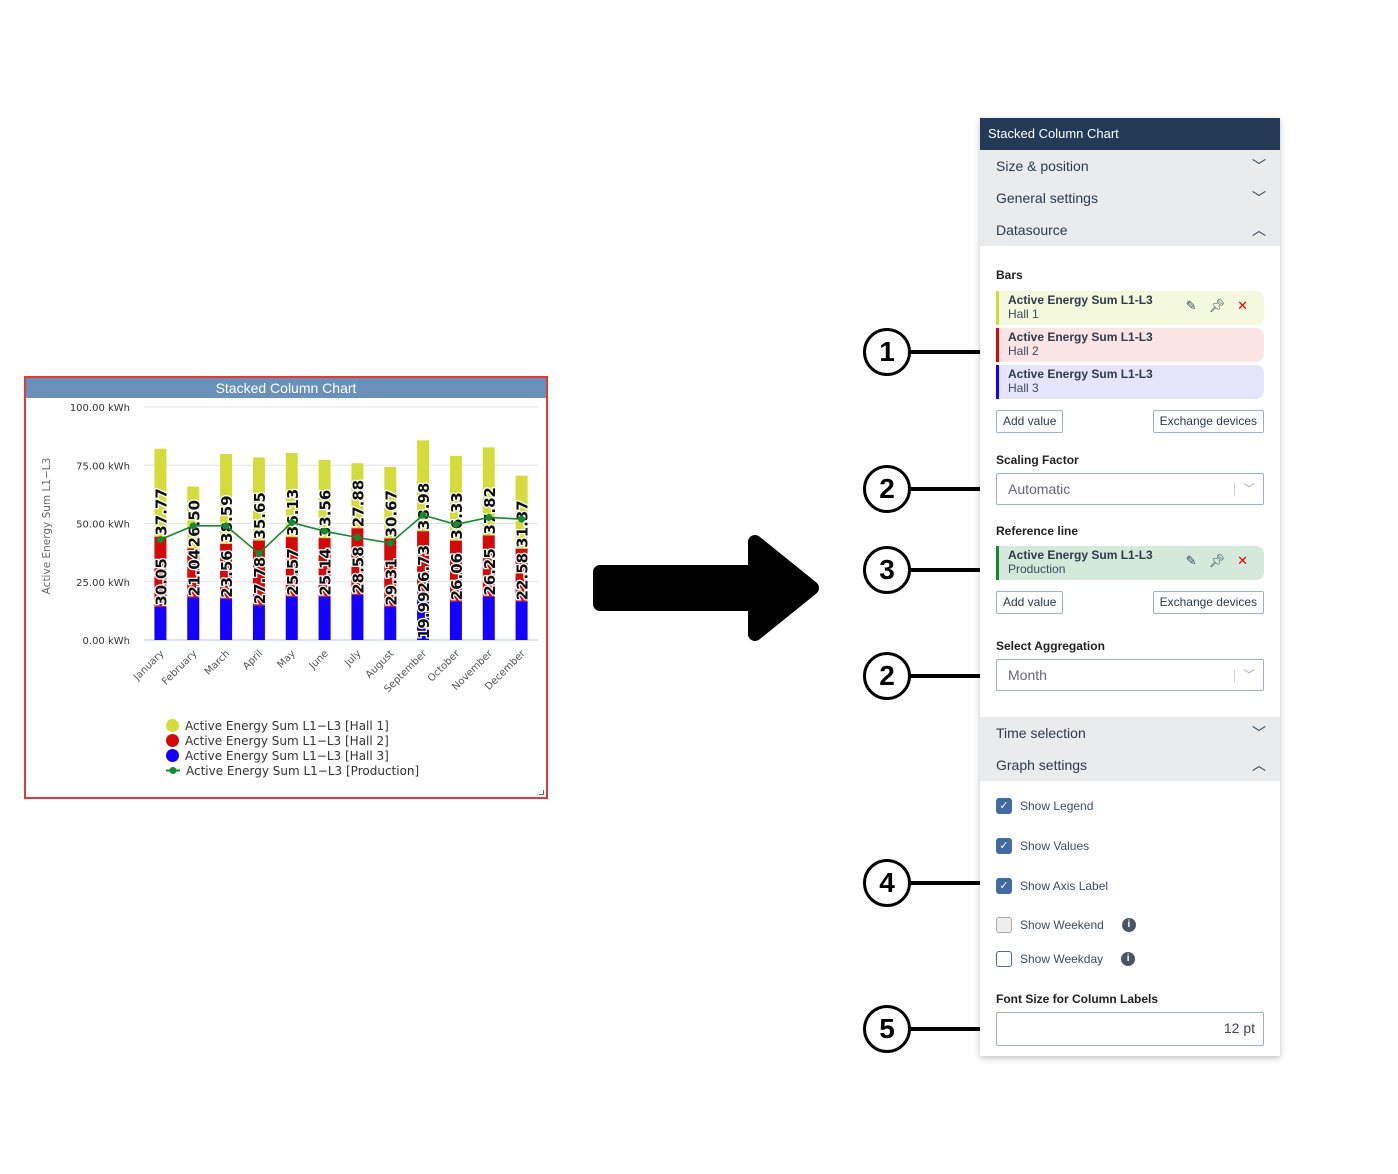  I want to click on data-label: 26.73, so click(424, 568).